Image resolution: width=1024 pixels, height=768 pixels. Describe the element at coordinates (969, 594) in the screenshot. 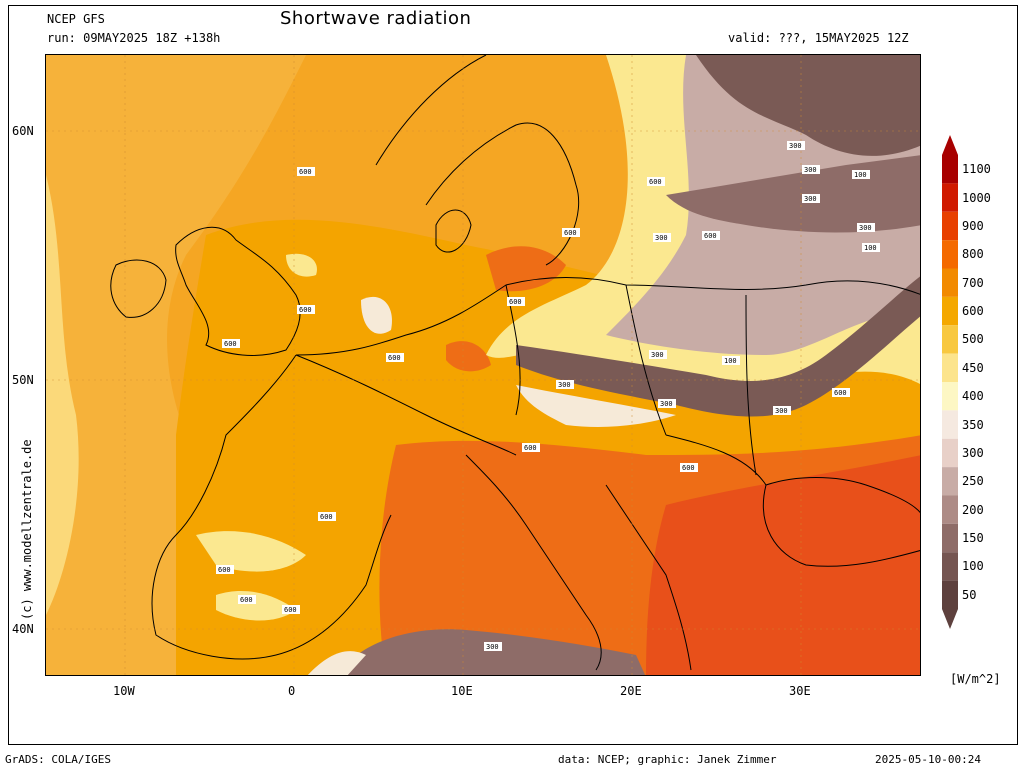

I see `colorbar-label: 50` at that location.